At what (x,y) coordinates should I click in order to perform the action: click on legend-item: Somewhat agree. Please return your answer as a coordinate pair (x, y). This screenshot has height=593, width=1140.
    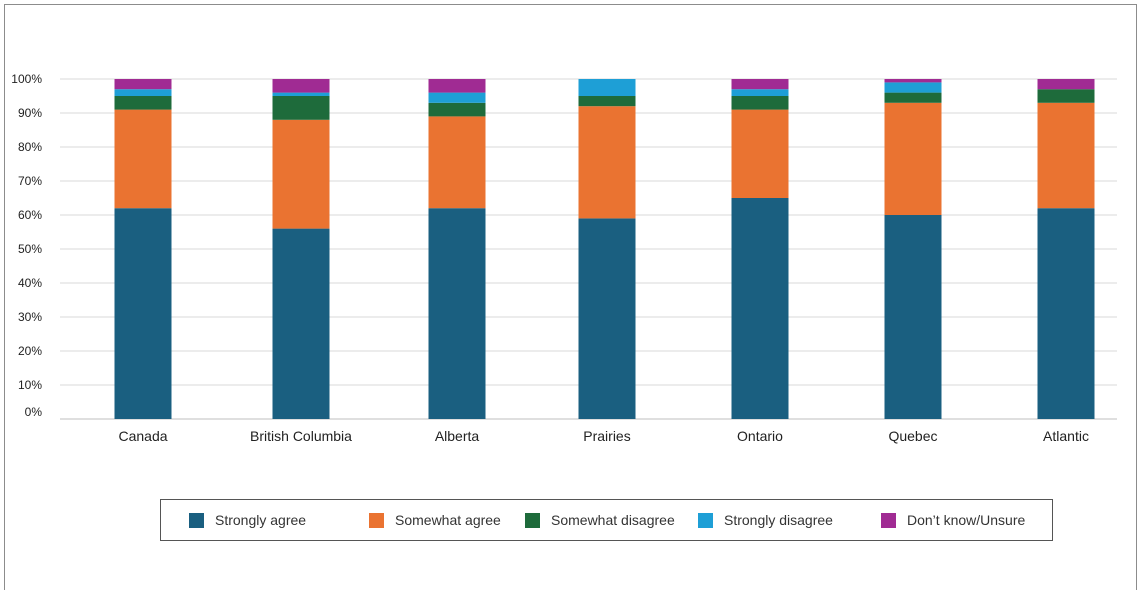
    Looking at the image, I should click on (435, 520).